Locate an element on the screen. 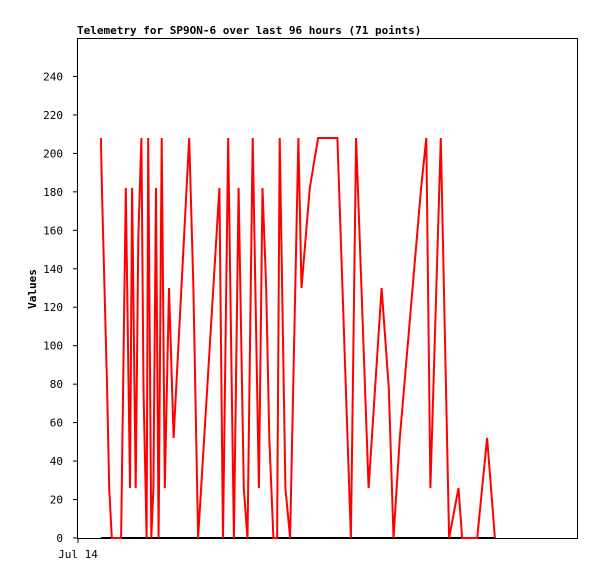 The height and width of the screenshot is (579, 597). y-tick-label: 0 is located at coordinates (59, 538).